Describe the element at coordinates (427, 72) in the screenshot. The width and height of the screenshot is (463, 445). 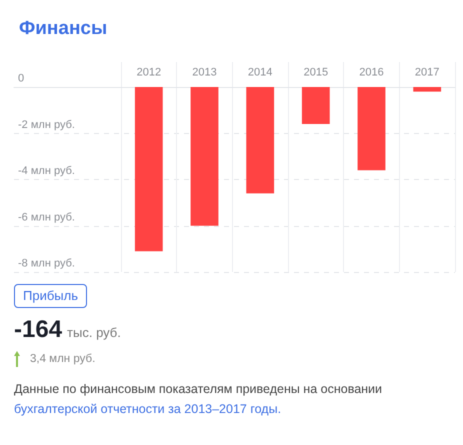
I see `x-tick-label: 2017` at that location.